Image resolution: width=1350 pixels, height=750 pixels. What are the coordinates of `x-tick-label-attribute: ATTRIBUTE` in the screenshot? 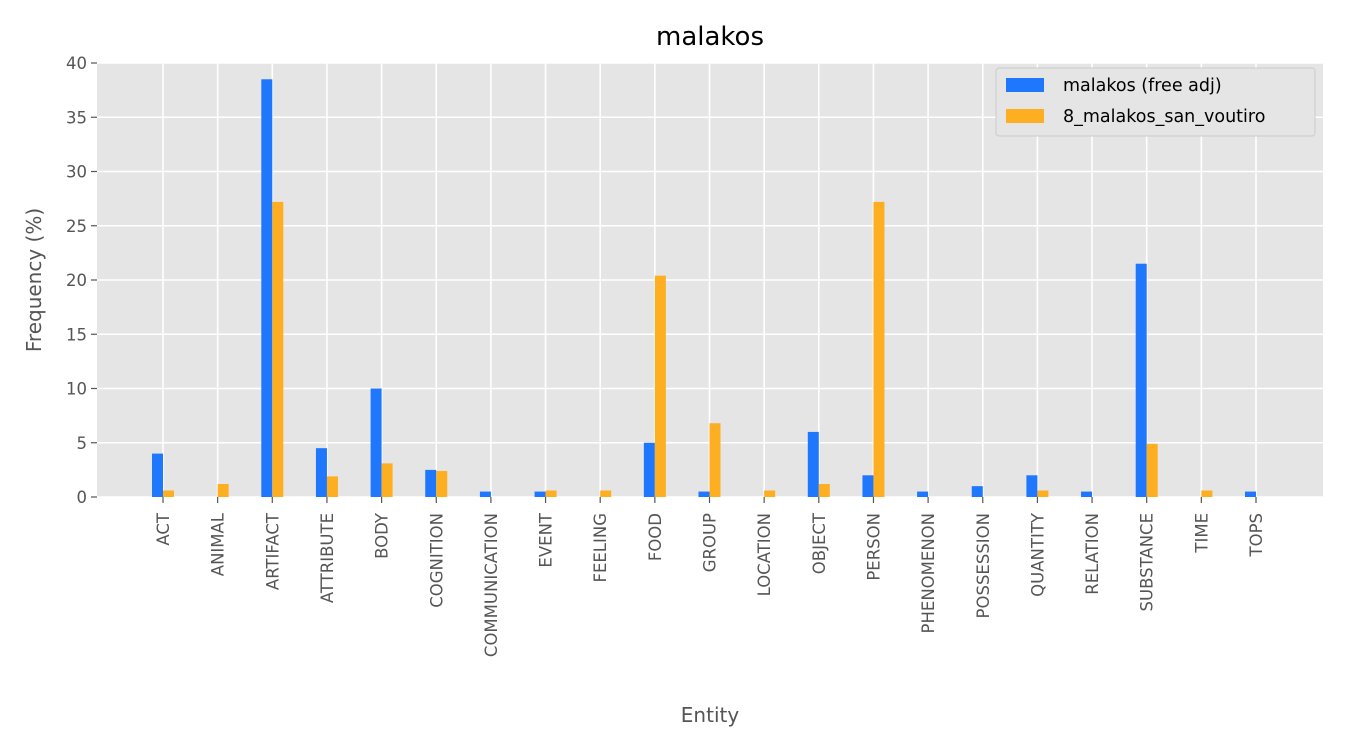 It's located at (327, 558).